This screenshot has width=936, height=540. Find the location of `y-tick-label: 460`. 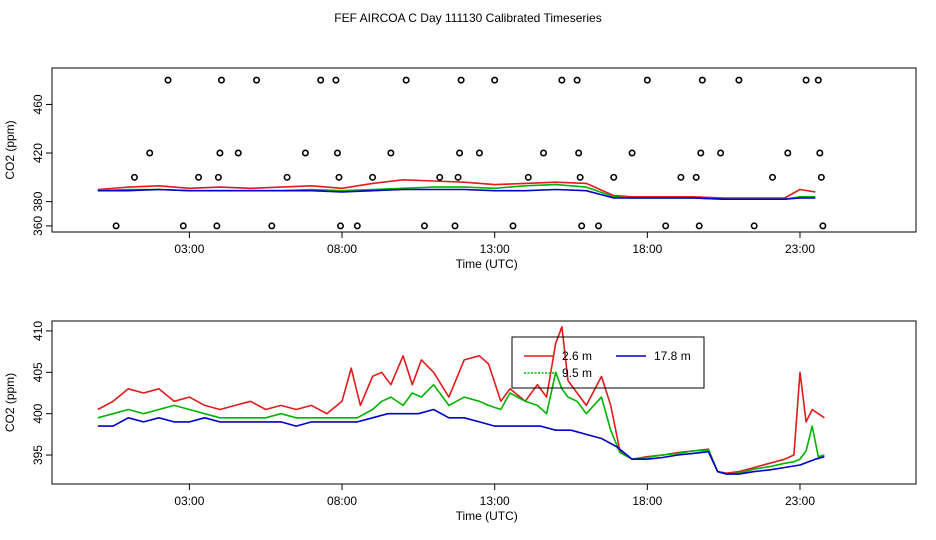

y-tick-label: 460 is located at coordinates (38, 104).